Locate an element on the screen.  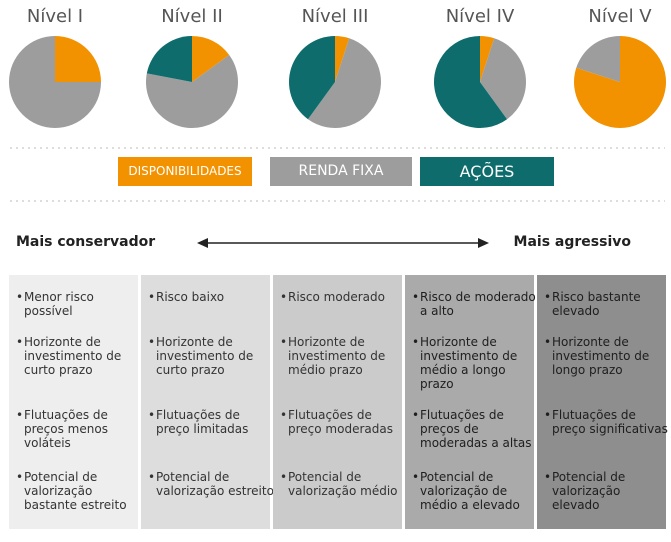
legend-item: RENDA FIXA is located at coordinates (341, 171).